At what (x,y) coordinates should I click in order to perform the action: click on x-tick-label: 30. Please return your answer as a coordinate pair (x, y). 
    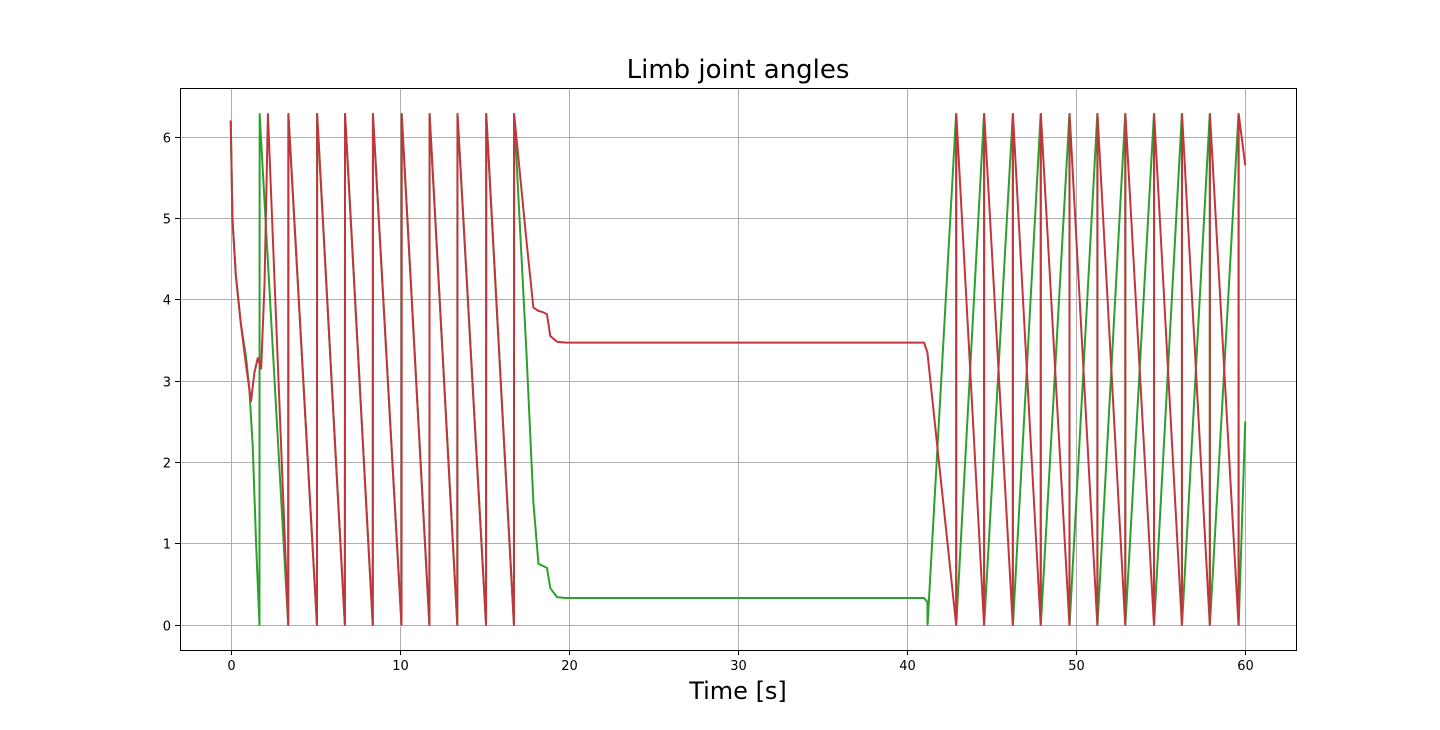
    Looking at the image, I should click on (738, 666).